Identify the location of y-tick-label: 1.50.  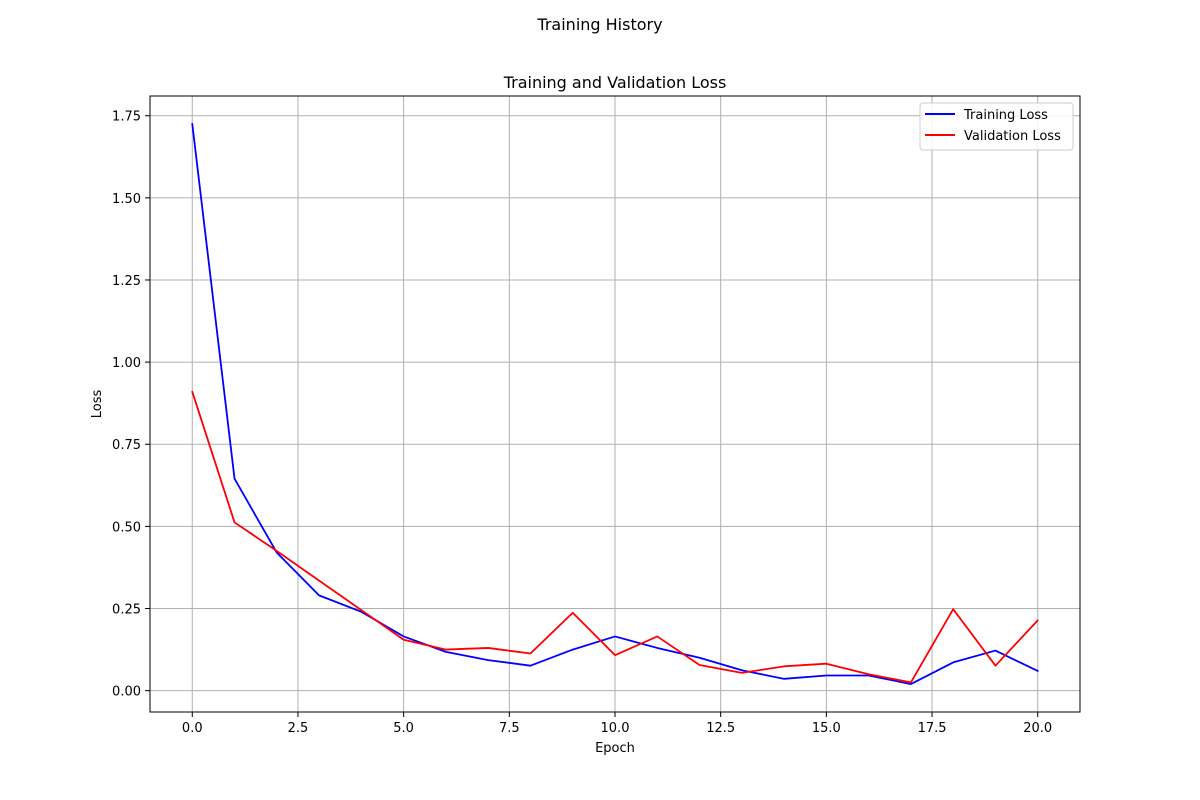
(126, 199).